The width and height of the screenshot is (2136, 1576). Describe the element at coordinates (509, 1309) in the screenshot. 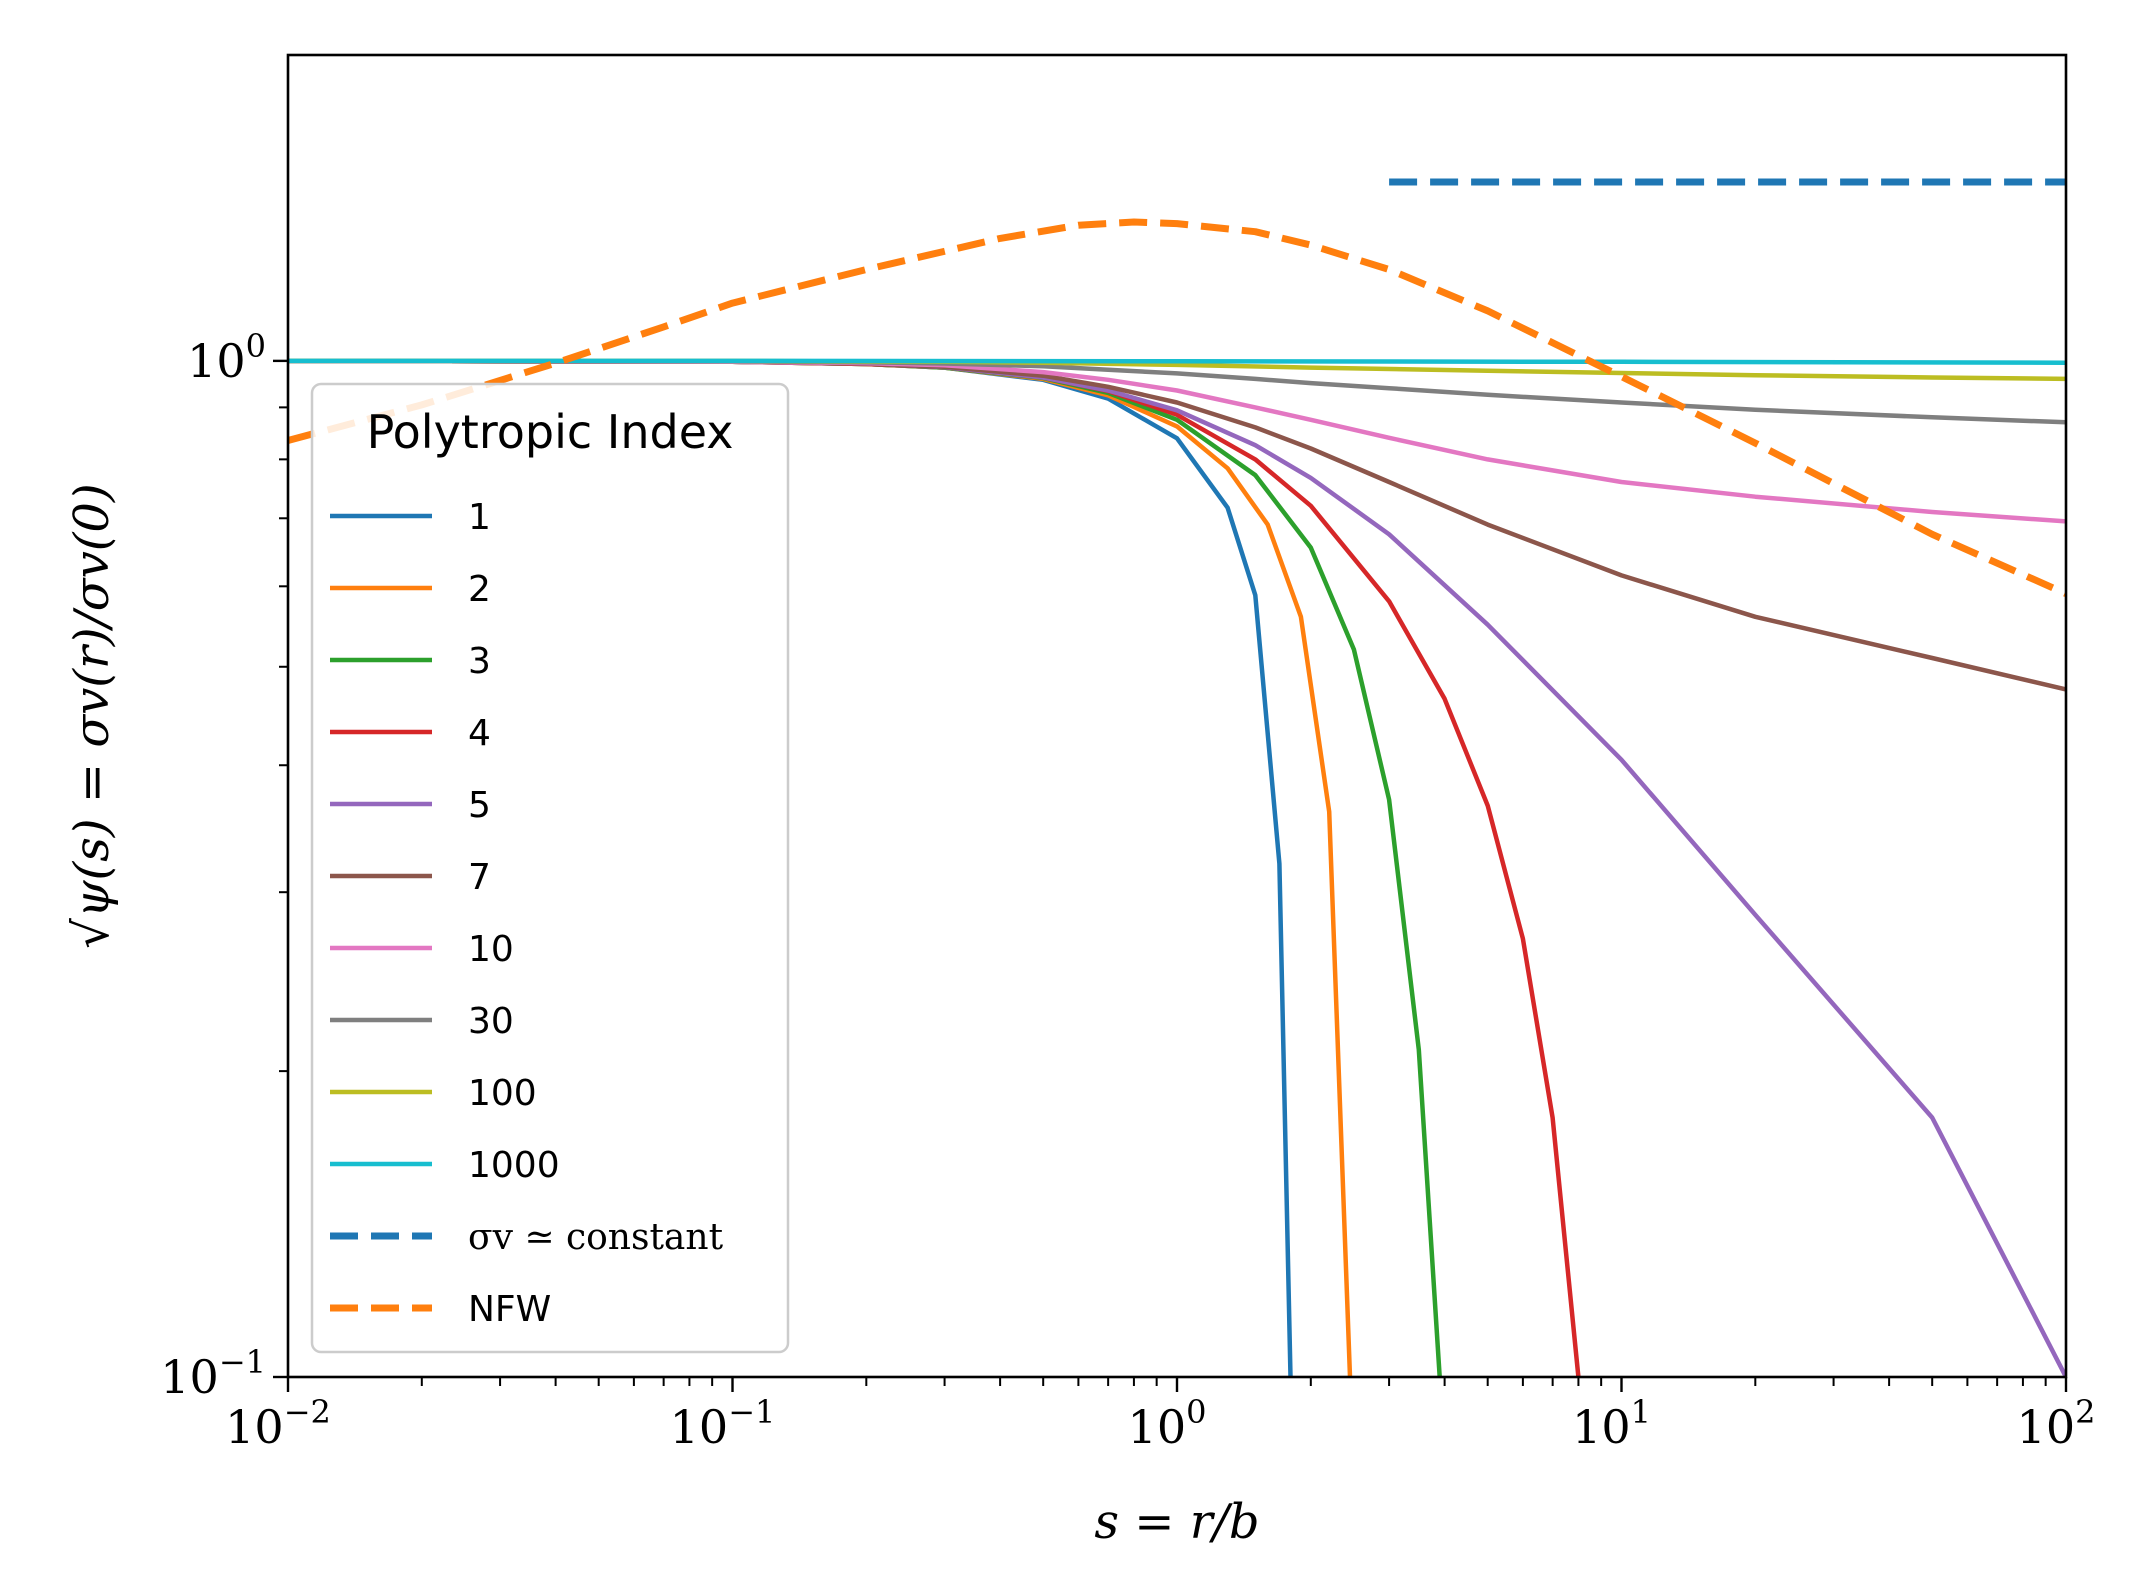

I see `legend-label: NFW` at that location.